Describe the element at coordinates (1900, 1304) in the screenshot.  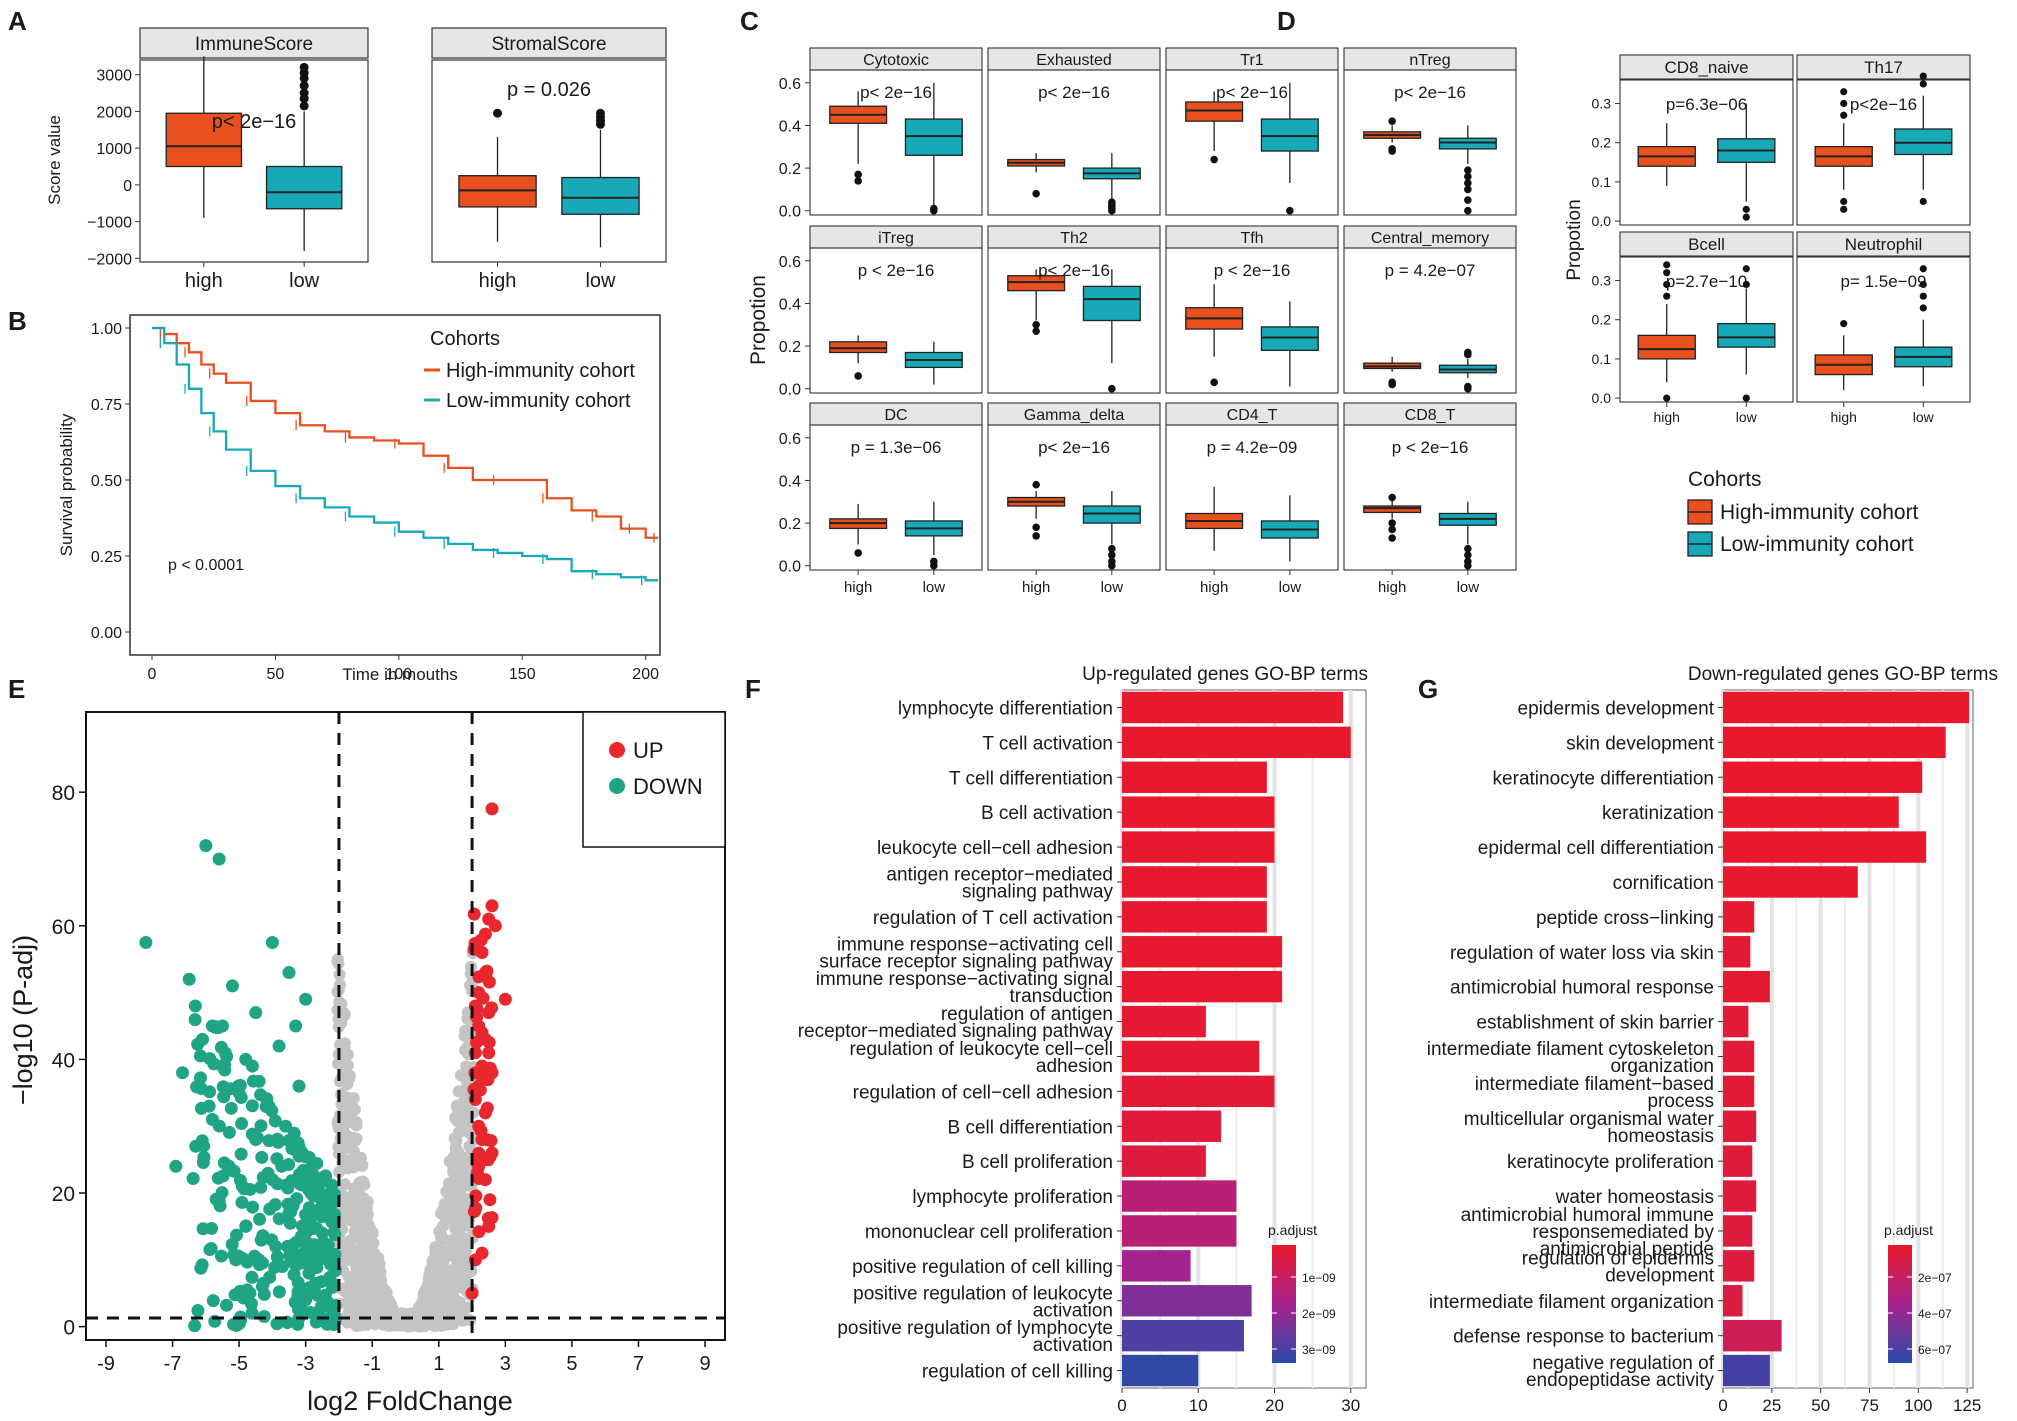
I see `legend-colorbar` at that location.